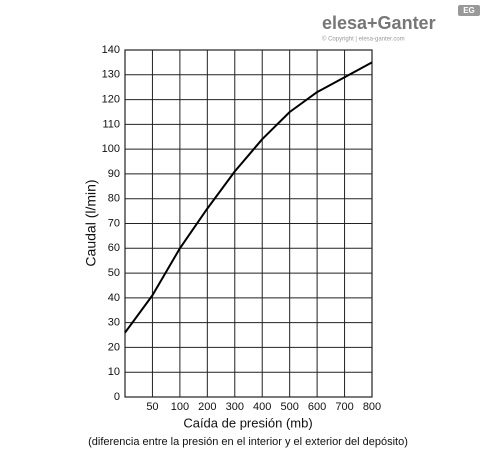 Image resolution: width=488 pixels, height=459 pixels. Describe the element at coordinates (114, 199) in the screenshot. I see `y-tick-label: 80` at that location.